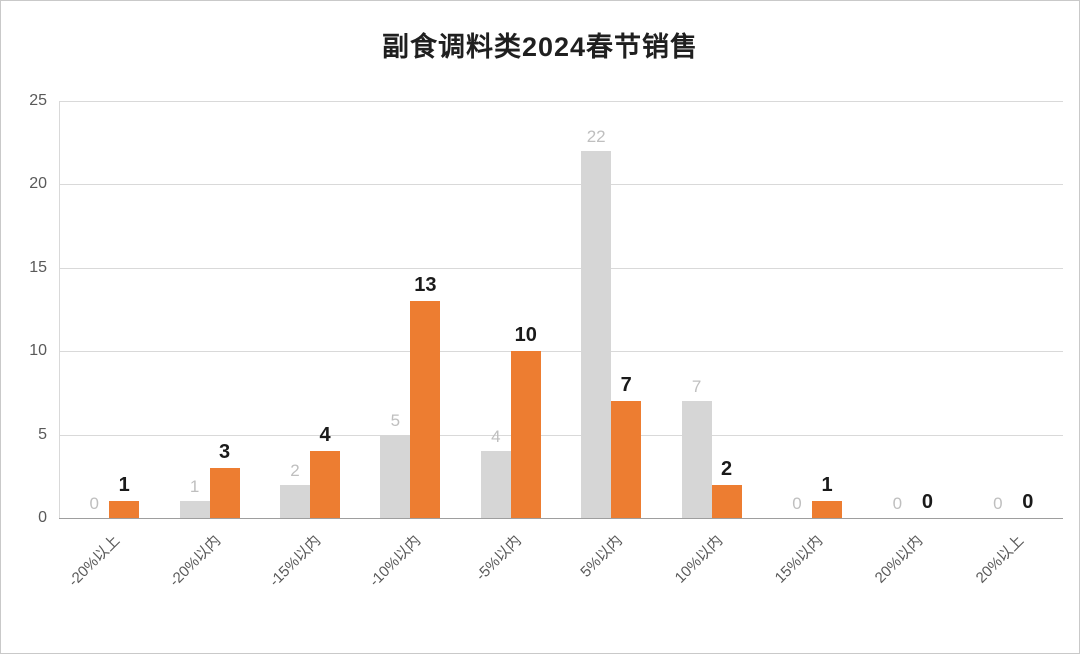  What do you see at coordinates (525, 335) in the screenshot?
I see `value-label-series-orange: 10` at bounding box center [525, 335].